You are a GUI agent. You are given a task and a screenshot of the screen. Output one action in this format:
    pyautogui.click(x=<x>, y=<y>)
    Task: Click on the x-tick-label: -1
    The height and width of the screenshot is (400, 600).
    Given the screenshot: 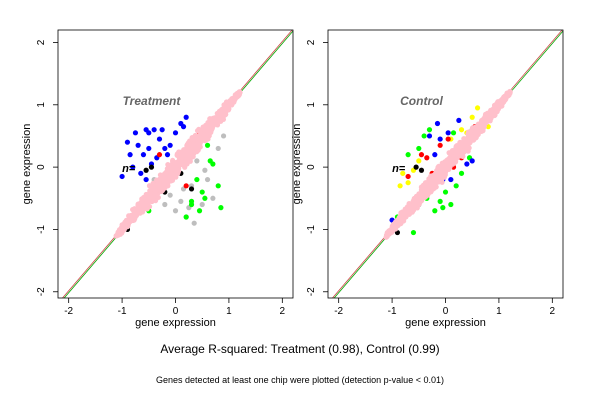 What is the action you would take?
    pyautogui.click(x=392, y=311)
    